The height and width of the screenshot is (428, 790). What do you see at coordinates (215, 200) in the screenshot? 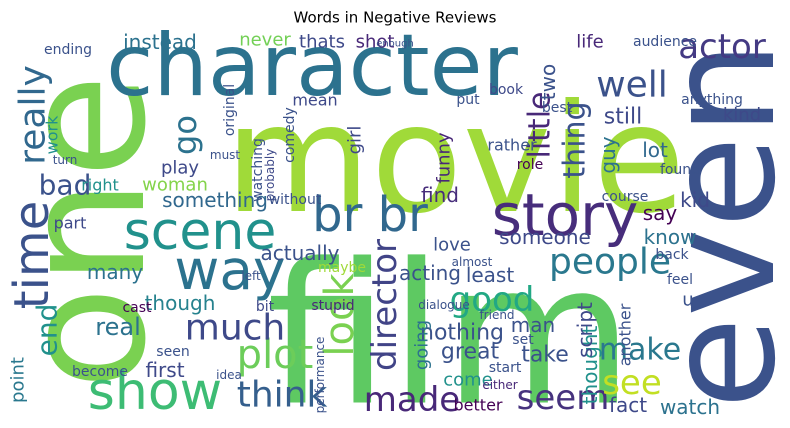
I see `word: something` at bounding box center [215, 200].